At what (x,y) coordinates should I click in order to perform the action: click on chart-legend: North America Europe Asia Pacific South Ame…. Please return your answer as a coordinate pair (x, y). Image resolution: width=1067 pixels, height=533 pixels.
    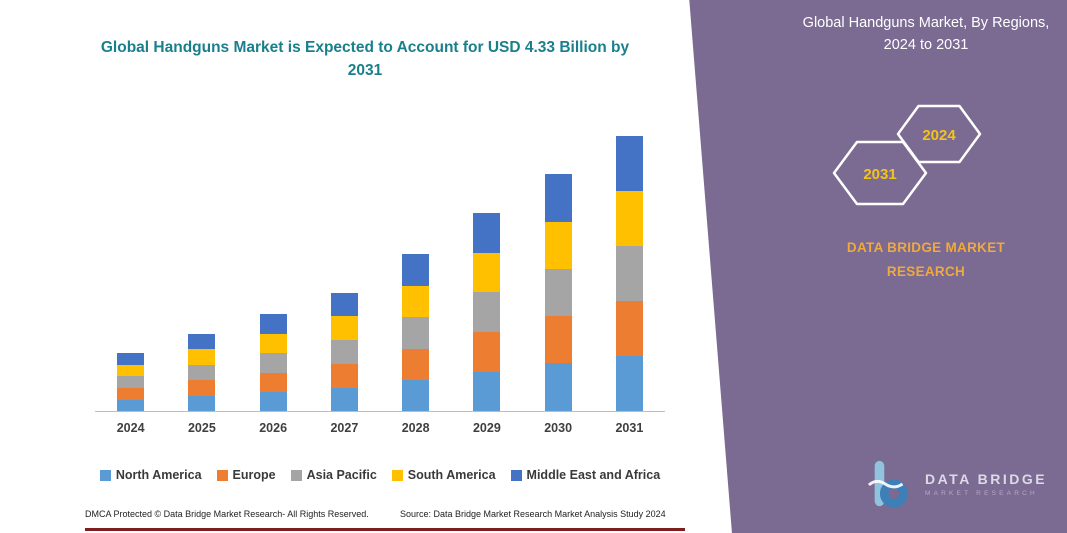
    Looking at the image, I should click on (380, 475).